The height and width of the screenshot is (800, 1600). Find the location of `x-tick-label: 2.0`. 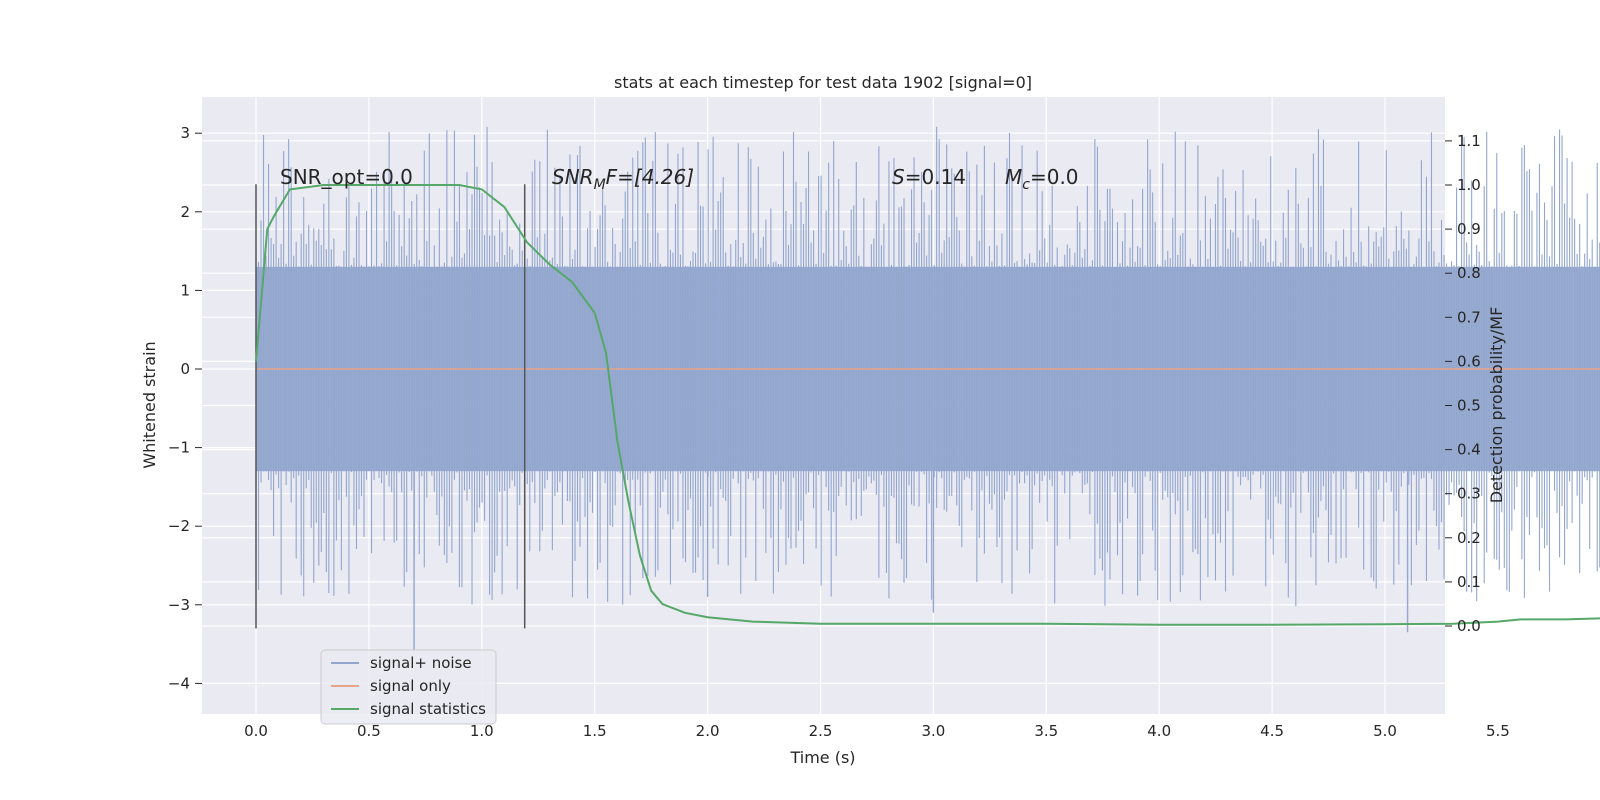

x-tick-label: 2.0 is located at coordinates (708, 731).